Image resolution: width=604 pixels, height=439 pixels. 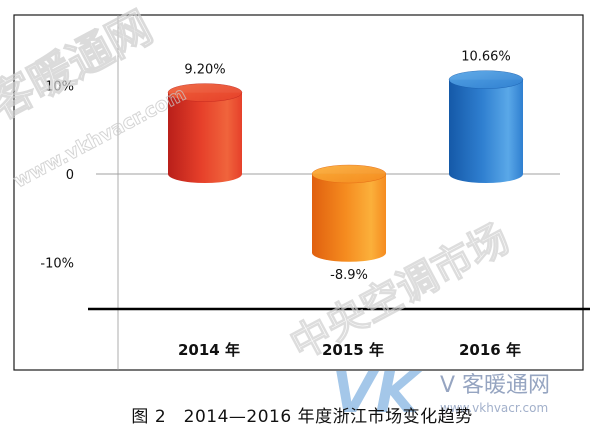 I want to click on data-label: -8.9%, so click(x=349, y=275).